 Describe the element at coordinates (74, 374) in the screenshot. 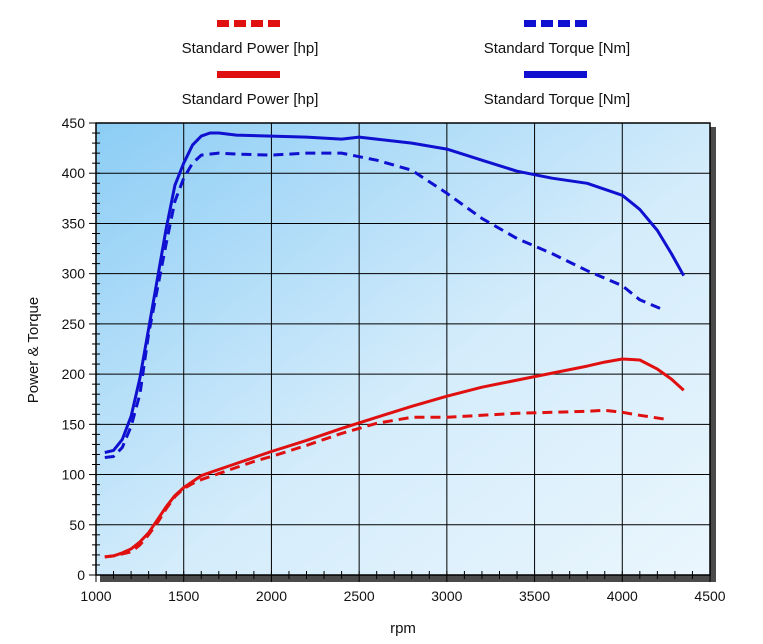

I see `y-tick-label: 200` at that location.